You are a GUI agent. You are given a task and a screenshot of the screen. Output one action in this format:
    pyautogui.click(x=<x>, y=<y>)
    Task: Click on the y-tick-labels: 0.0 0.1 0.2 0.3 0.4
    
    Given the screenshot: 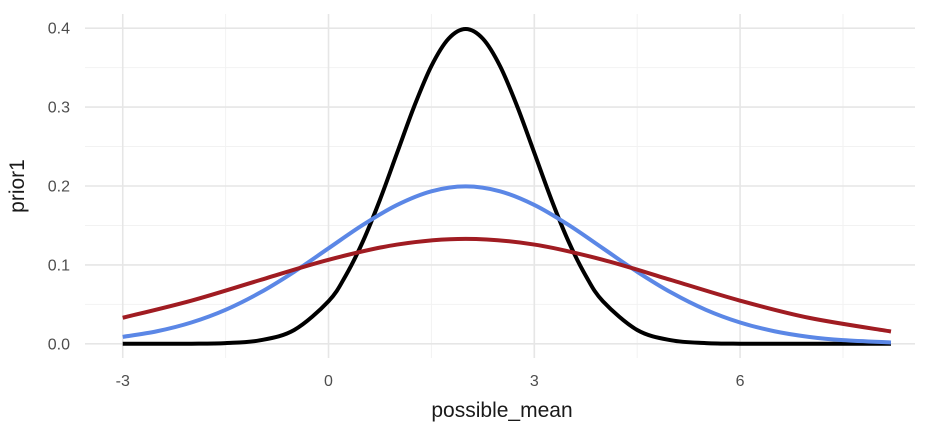 What is the action you would take?
    pyautogui.click(x=59, y=187)
    